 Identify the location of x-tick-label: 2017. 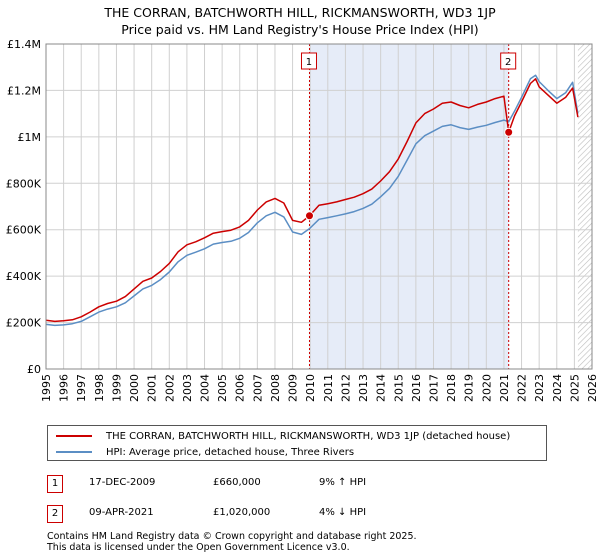
(433, 388).